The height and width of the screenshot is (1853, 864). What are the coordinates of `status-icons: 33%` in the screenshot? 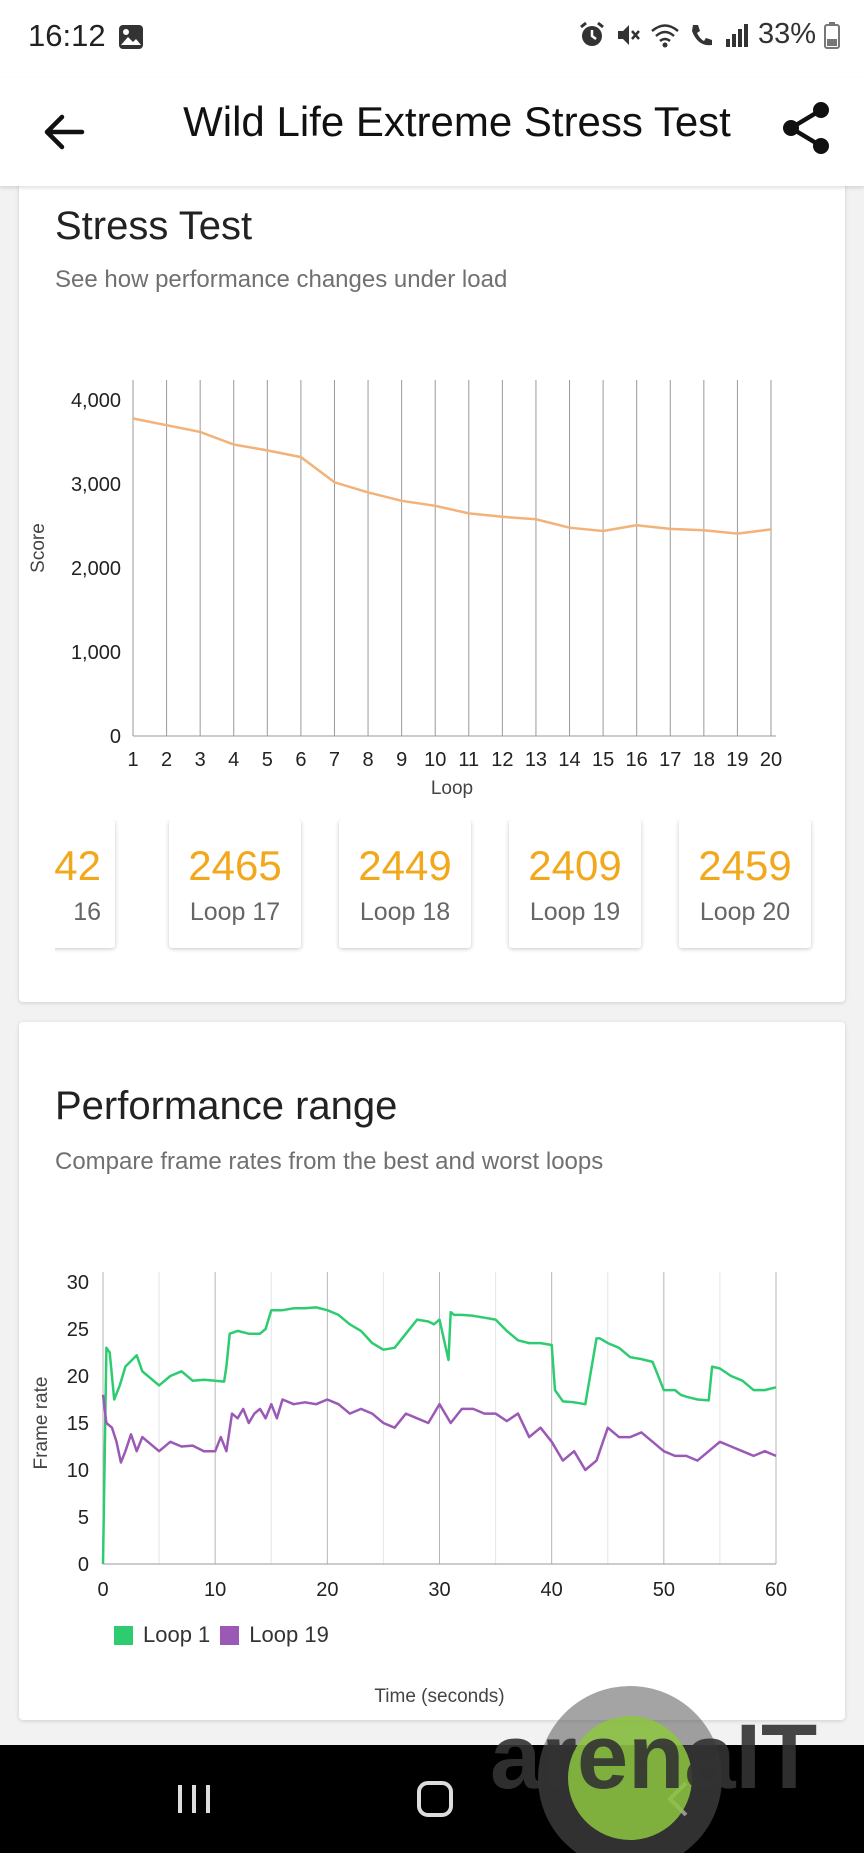 It's located at (709, 34).